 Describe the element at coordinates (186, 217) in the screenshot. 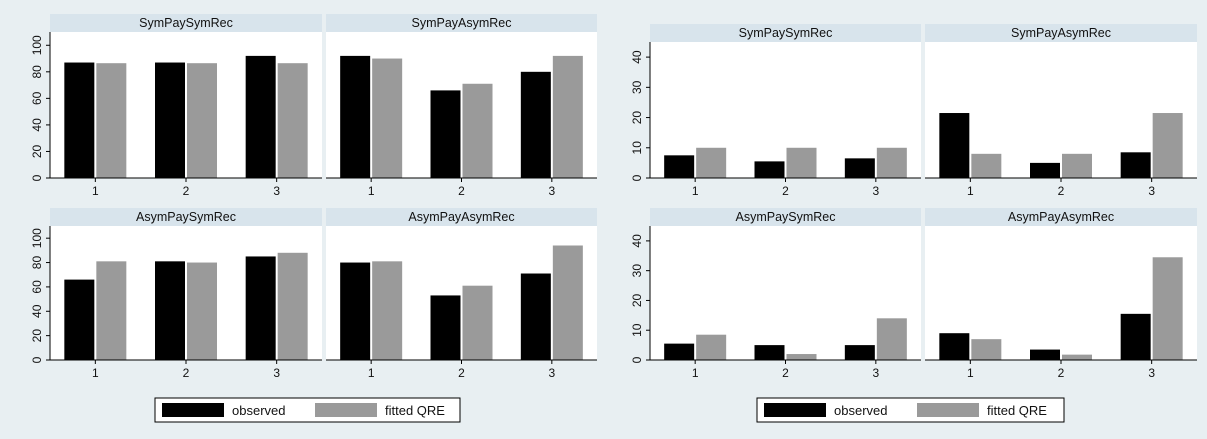

I see `facet-title: AsymPaySymRec` at that location.